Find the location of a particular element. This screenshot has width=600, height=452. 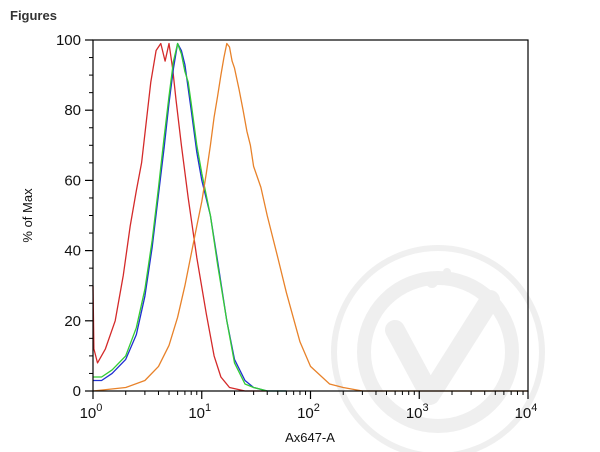

x-tick-label: 10² is located at coordinates (308, 412).